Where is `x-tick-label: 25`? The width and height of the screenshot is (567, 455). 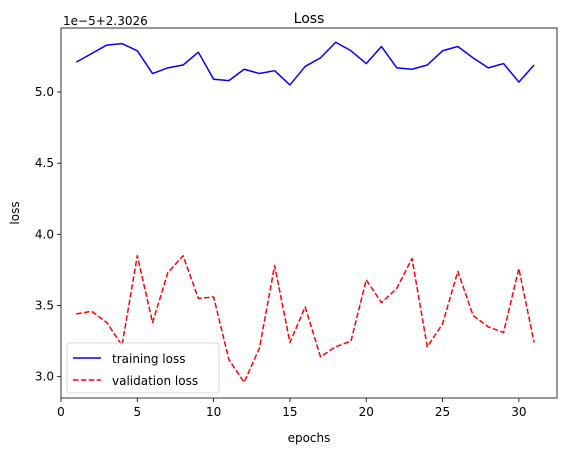 x-tick-label: 25 is located at coordinates (442, 412).